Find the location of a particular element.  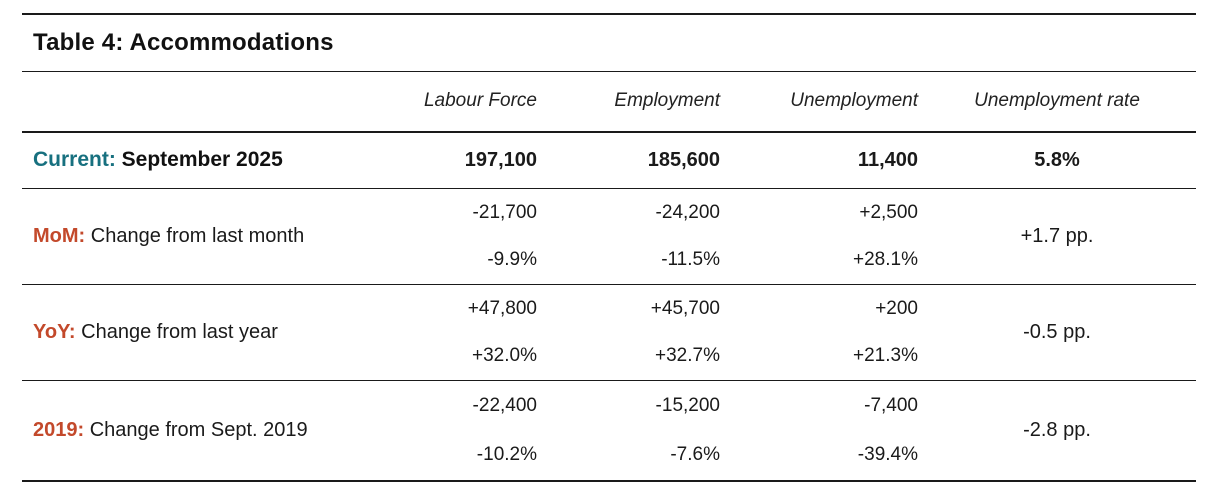

table-row-mom-percent: -9.9% -11.5% +28.1% is located at coordinates (609, 261).